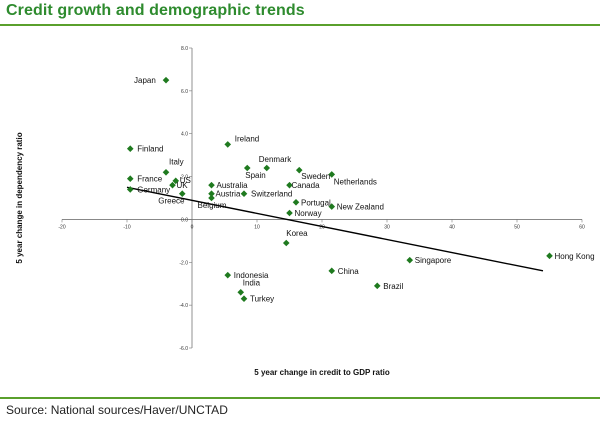 The width and height of the screenshot is (600, 426). Describe the element at coordinates (61, 227) in the screenshot. I see `x-tick-label: -20` at that location.